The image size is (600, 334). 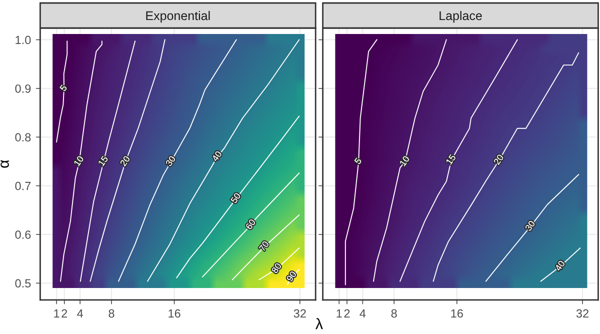 What do you see at coordinates (23, 234) in the screenshot?
I see `y-tick-label: 0.6` at bounding box center [23, 234].